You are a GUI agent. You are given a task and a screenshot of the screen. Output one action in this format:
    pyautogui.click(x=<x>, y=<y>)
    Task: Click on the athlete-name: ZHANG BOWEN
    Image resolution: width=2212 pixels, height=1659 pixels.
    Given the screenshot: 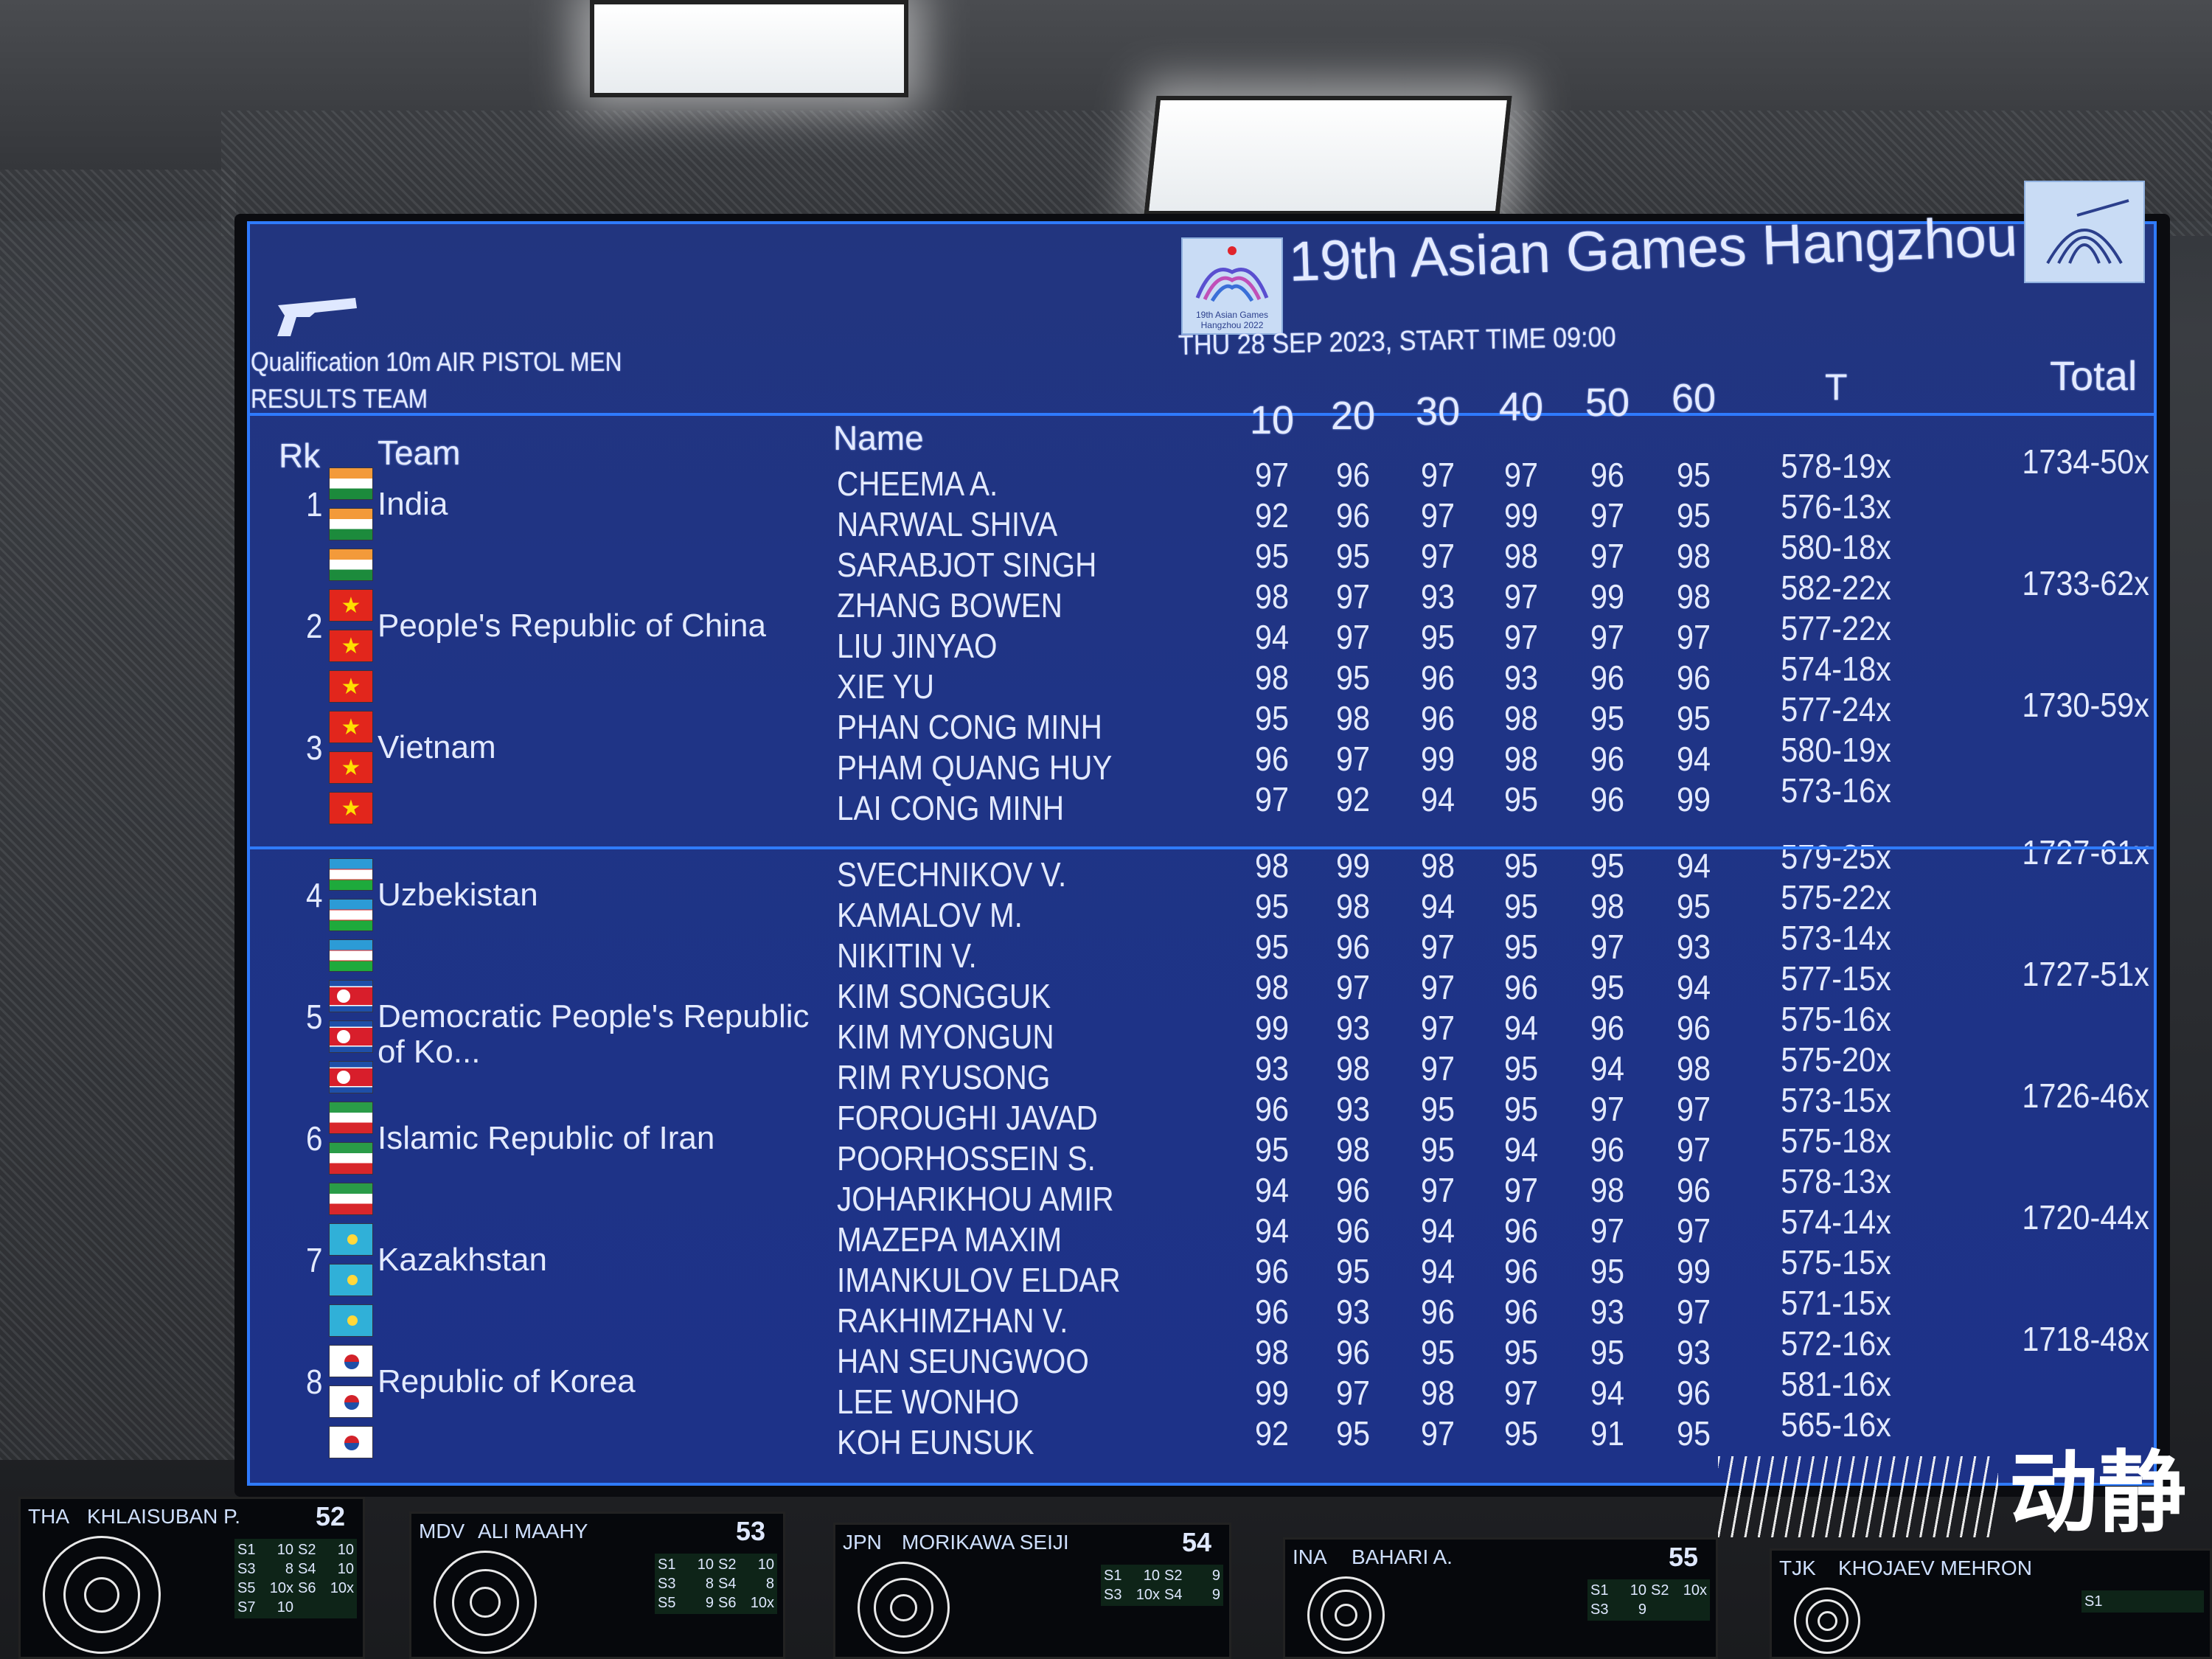 What is the action you would take?
    pyautogui.click(x=949, y=605)
    